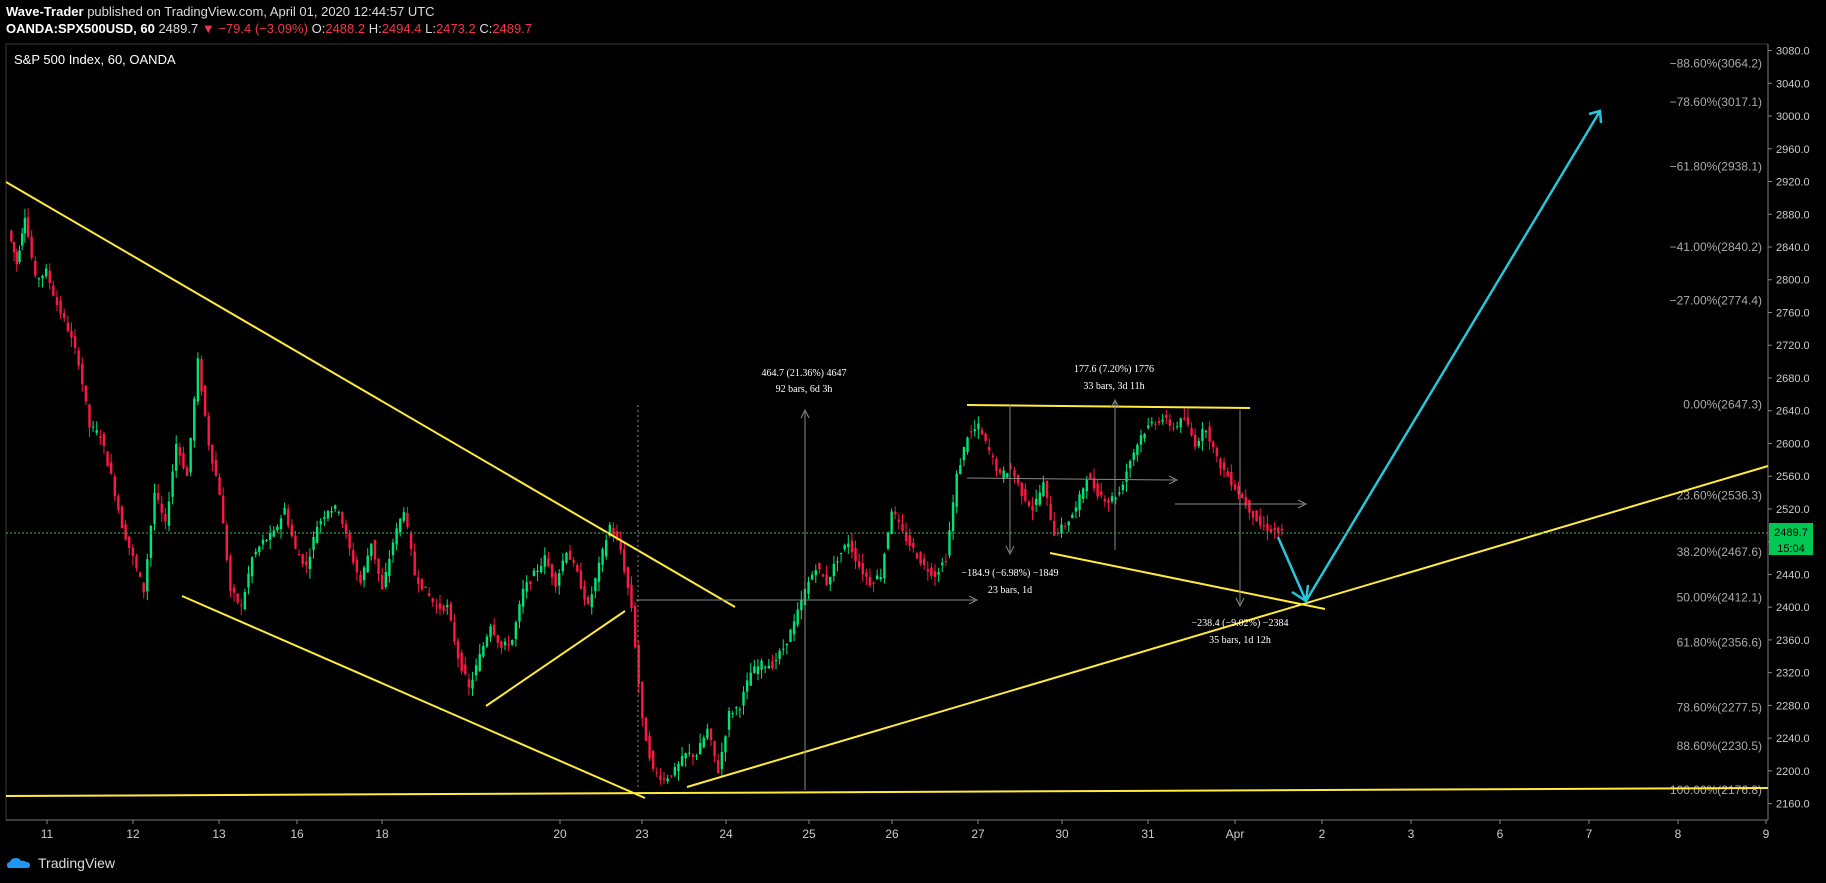 The width and height of the screenshot is (1826, 883). I want to click on y-tick-label: 2840.0, so click(1793, 248).